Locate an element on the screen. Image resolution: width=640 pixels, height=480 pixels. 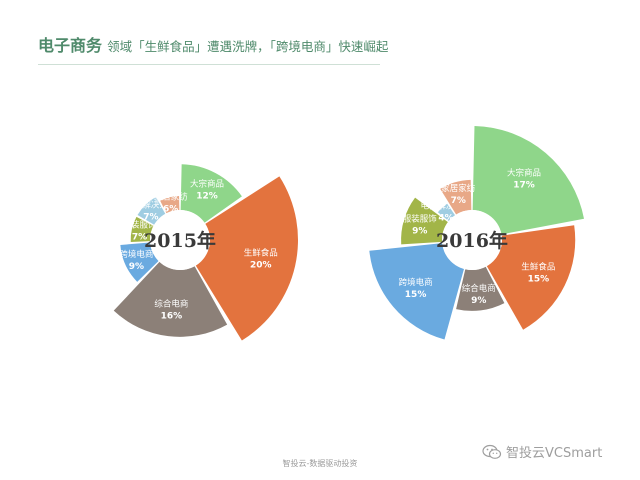
footer-text: 智投云-数据驱动投资 is located at coordinates (320, 463).